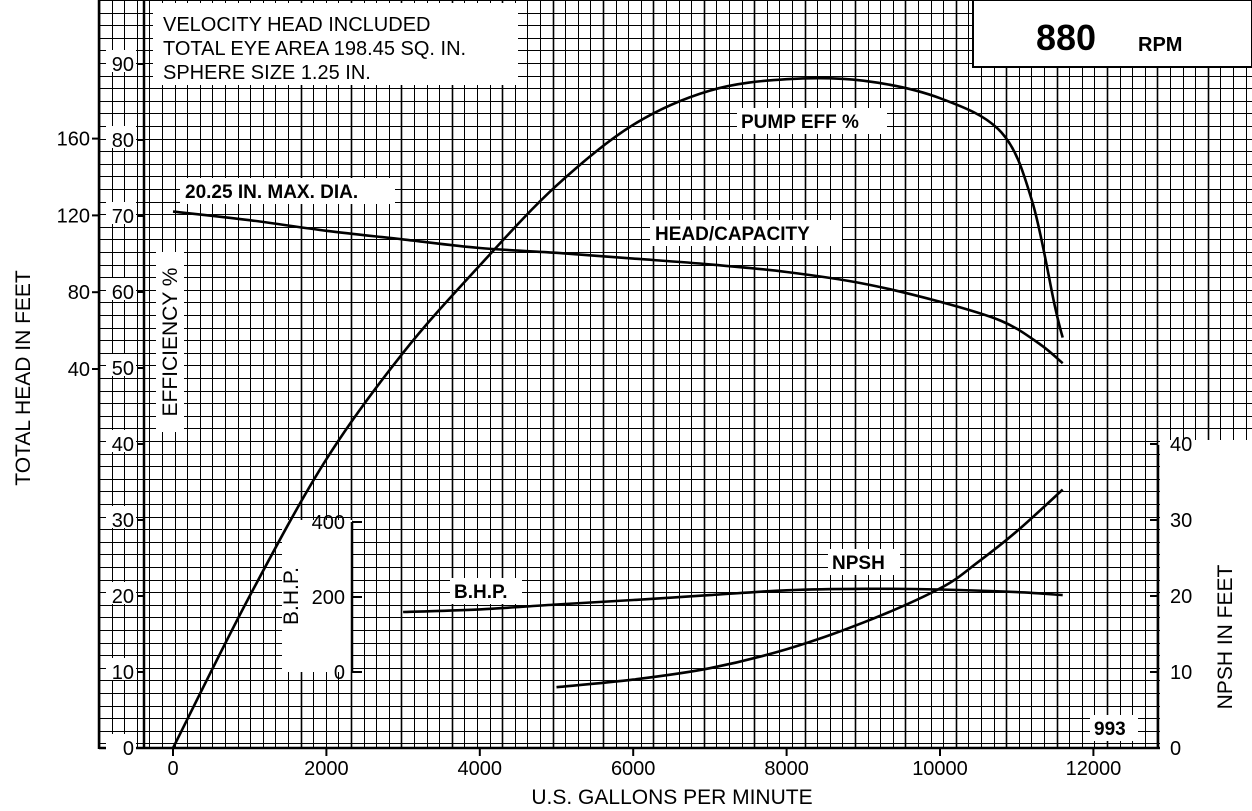  Describe the element at coordinates (1181, 521) in the screenshot. I see `npsh-tick-label: 30` at that location.